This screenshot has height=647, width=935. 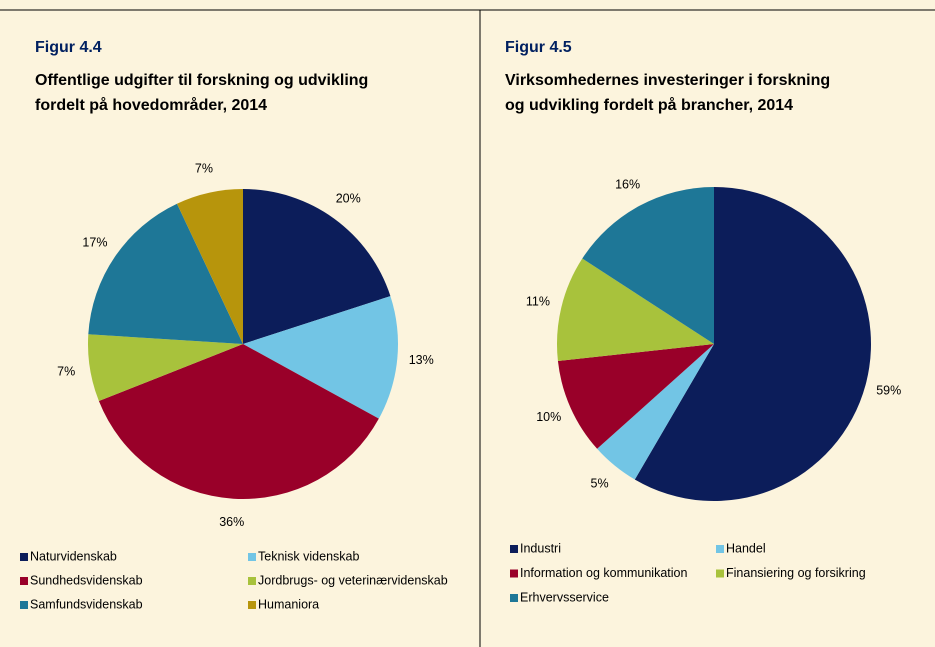 I want to click on slice-label: 10%, so click(x=548, y=417).